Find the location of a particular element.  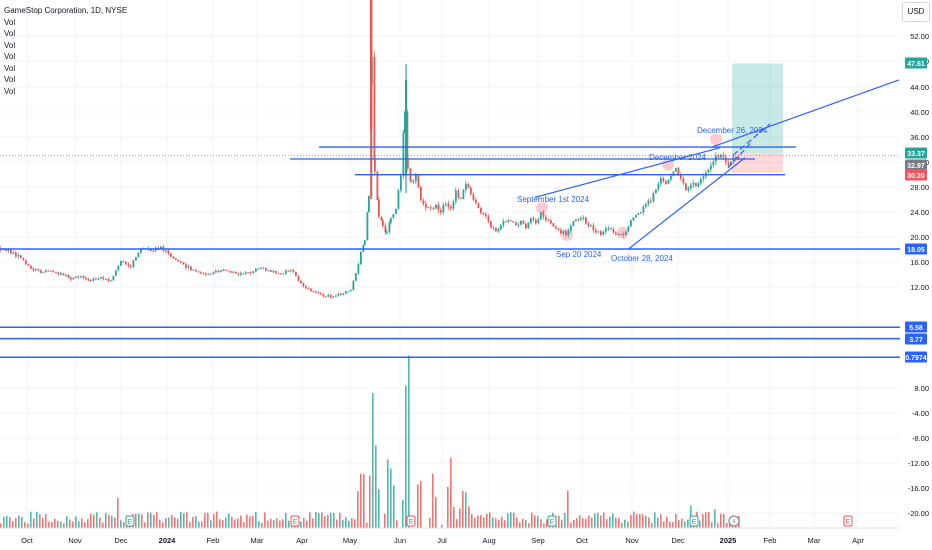

price-badge: 18.05 is located at coordinates (916, 249).